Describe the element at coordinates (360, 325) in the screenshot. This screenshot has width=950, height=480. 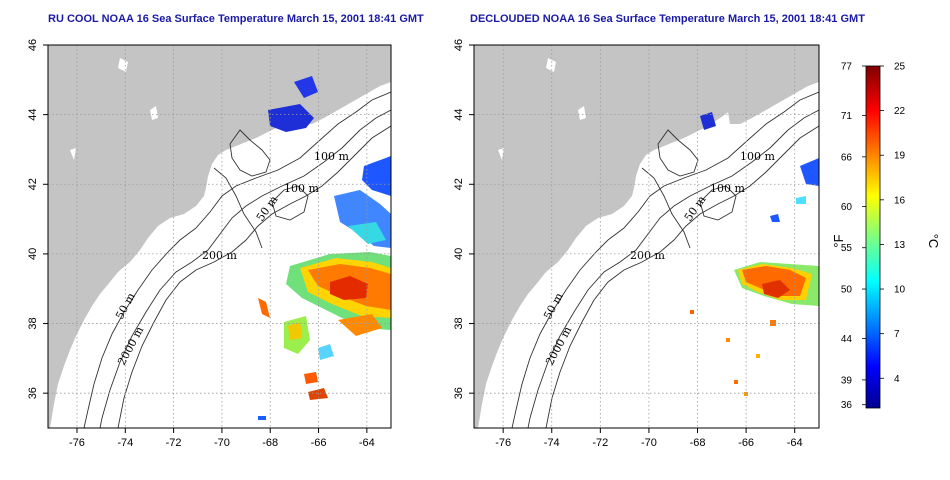
I see `left-sst-patch-south-a` at that location.